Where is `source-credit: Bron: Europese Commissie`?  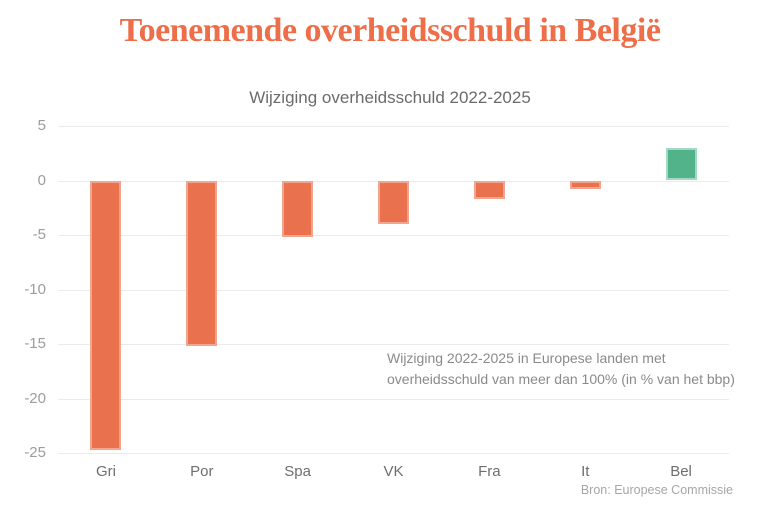 source-credit: Bron: Europese Commissie is located at coordinates (656, 490).